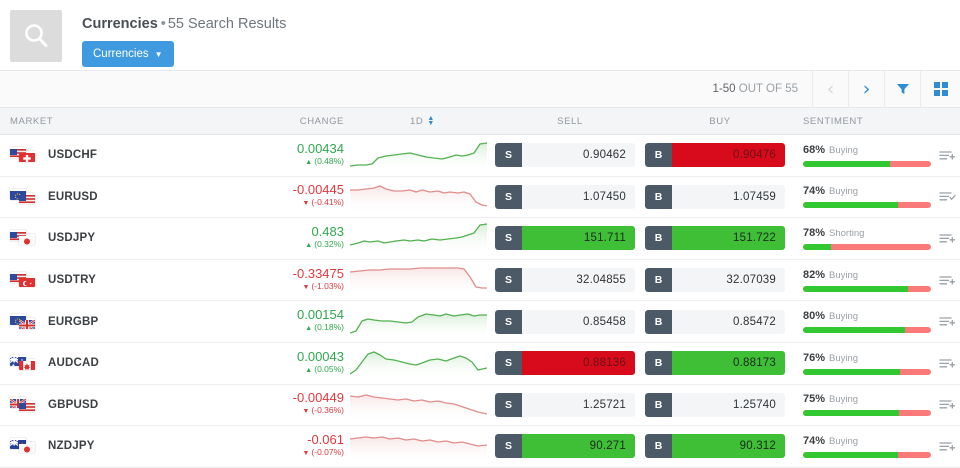 The height and width of the screenshot is (468, 960). I want to click on prev-page-button: ‹, so click(830, 89).